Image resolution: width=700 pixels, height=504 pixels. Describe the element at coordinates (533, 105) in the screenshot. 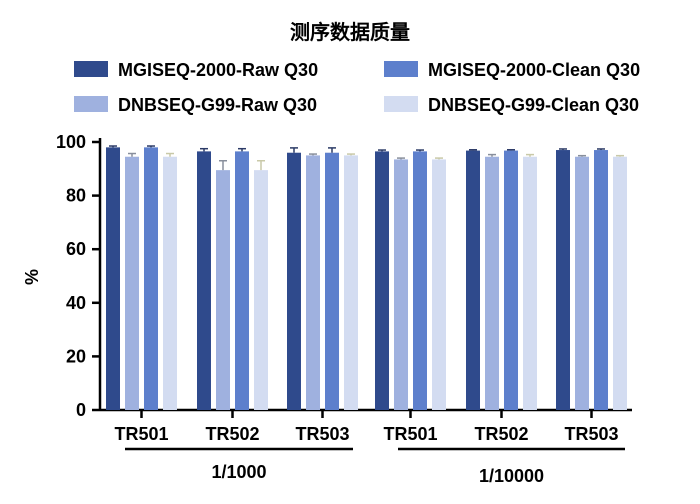

I see `legend-label: DNBSEQ-G99-Clean Q30` at that location.